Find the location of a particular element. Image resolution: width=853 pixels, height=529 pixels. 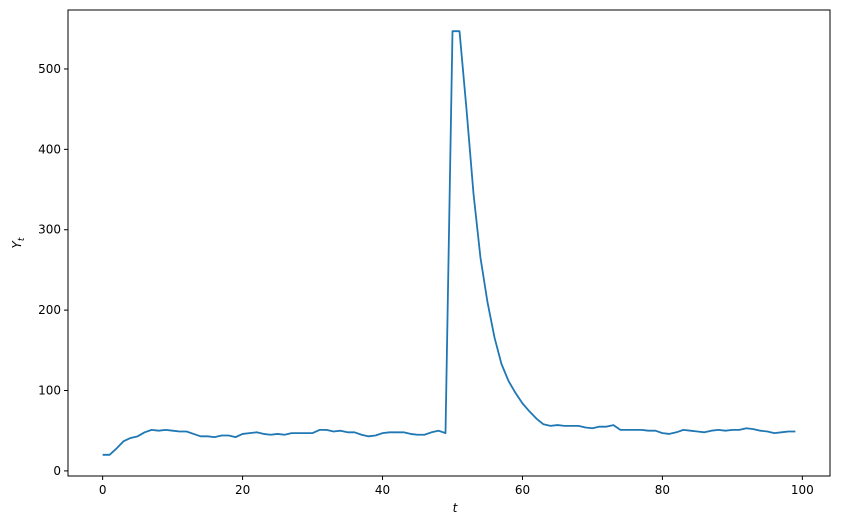

x-tick-label: 60 is located at coordinates (522, 490).